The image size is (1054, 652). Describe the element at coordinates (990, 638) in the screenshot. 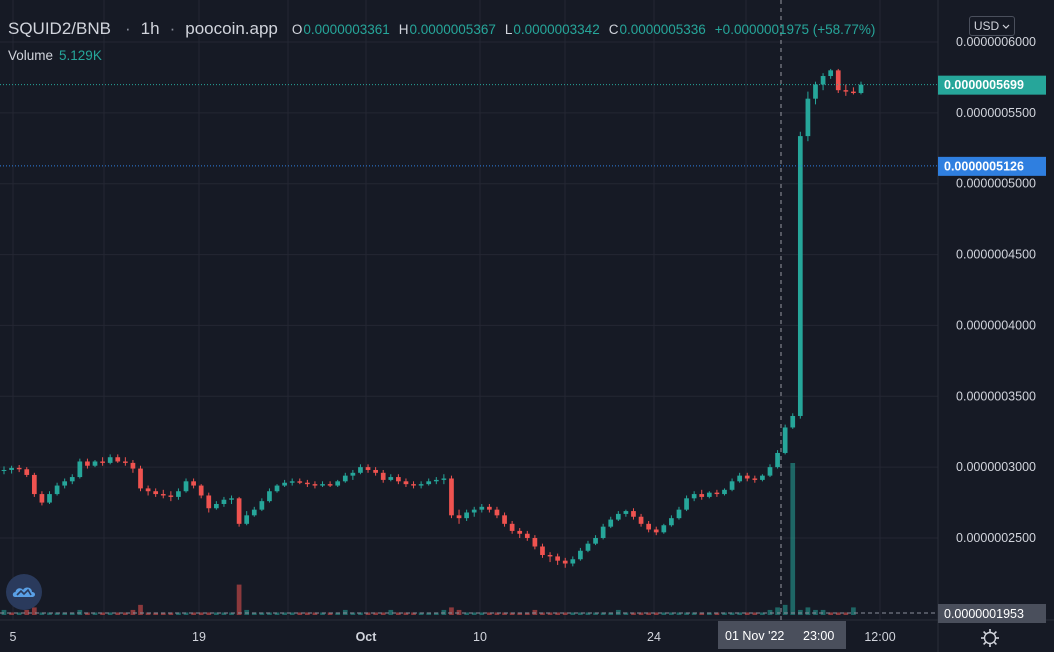

I see `gear-icon` at that location.